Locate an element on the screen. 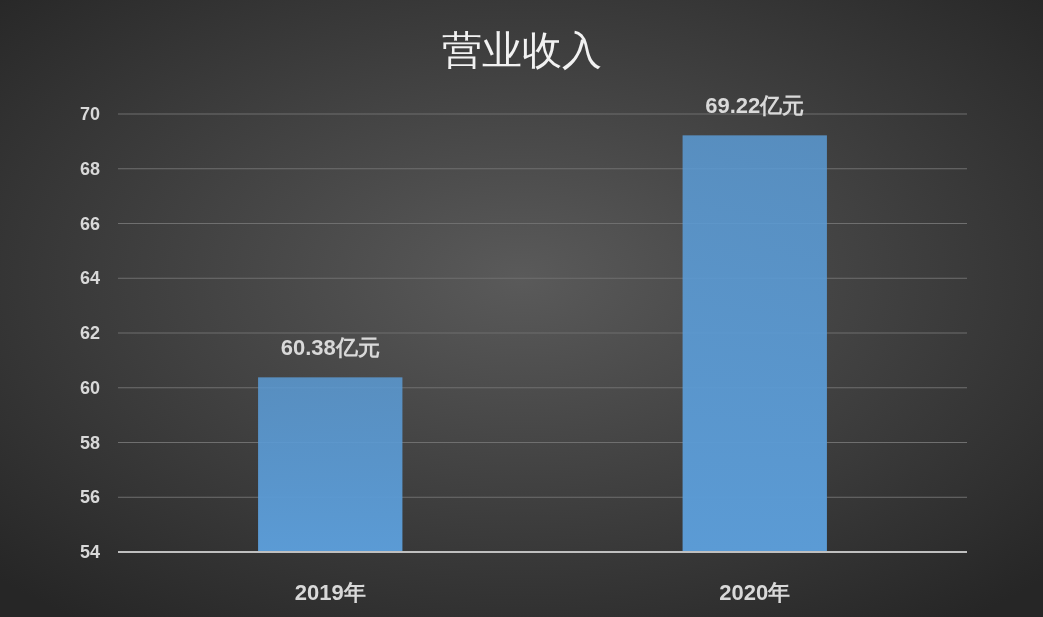  y-tick-label: 70 is located at coordinates (89, 114).